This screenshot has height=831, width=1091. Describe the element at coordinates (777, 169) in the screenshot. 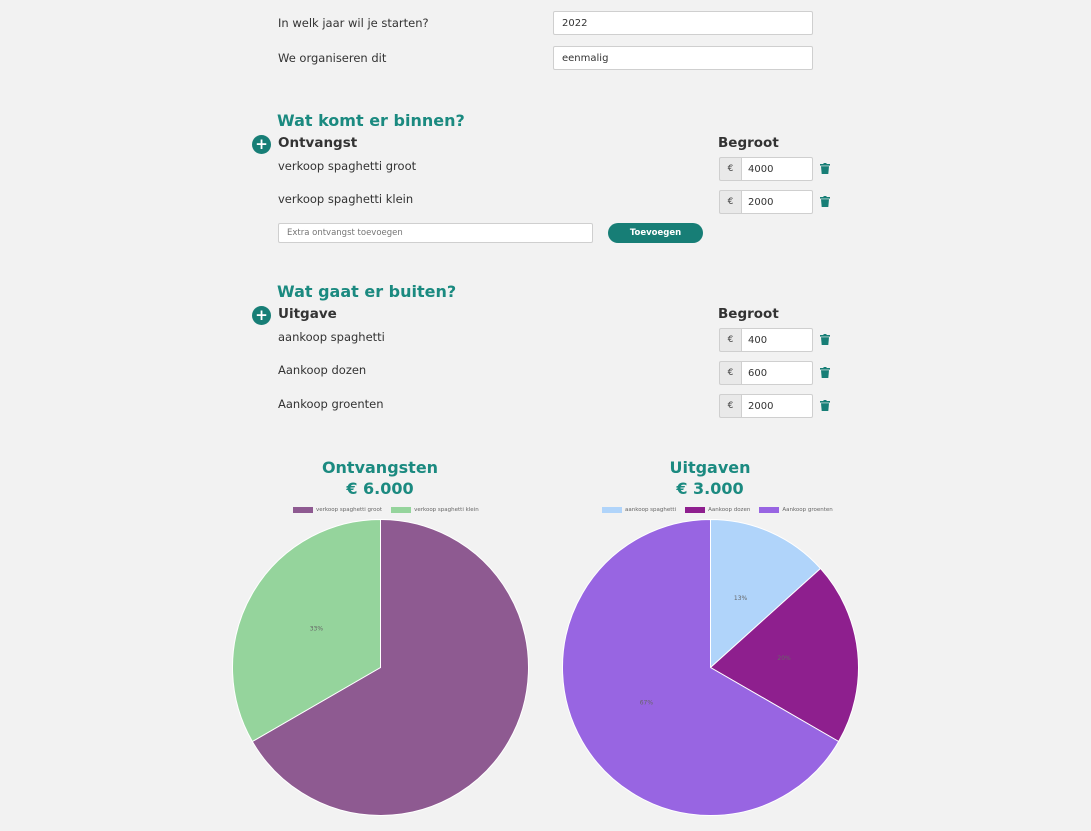

I see `income-amount-input: 4000` at that location.